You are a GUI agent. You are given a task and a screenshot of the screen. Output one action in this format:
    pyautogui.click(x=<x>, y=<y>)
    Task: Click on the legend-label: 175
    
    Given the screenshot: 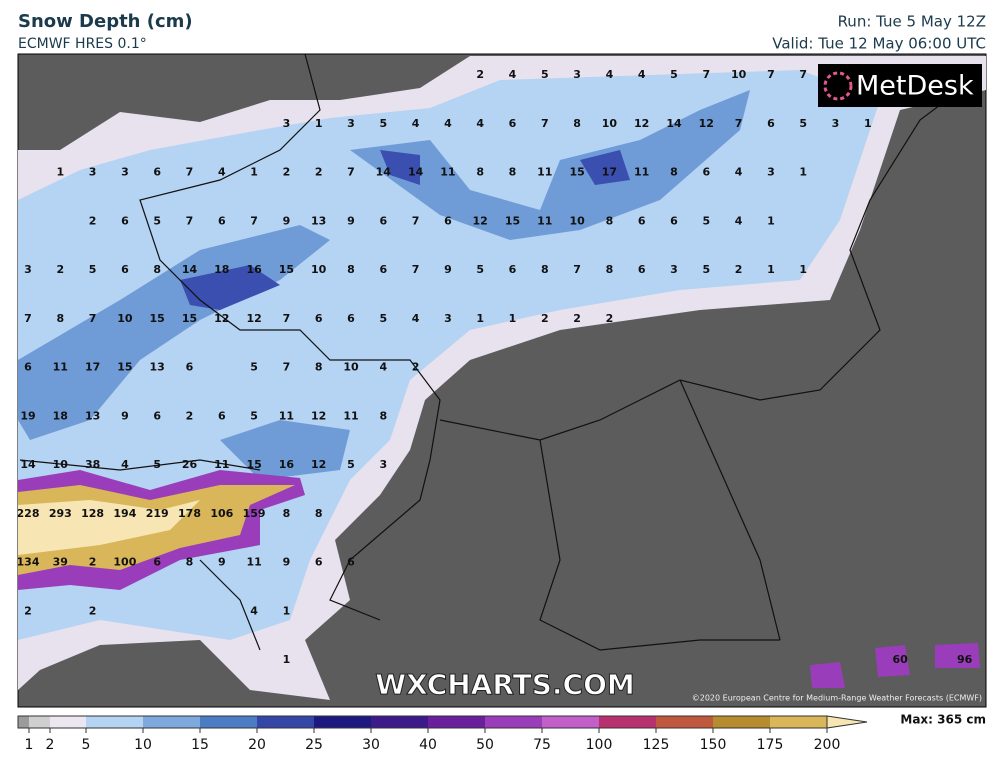 What is the action you would take?
    pyautogui.click(x=770, y=745)
    